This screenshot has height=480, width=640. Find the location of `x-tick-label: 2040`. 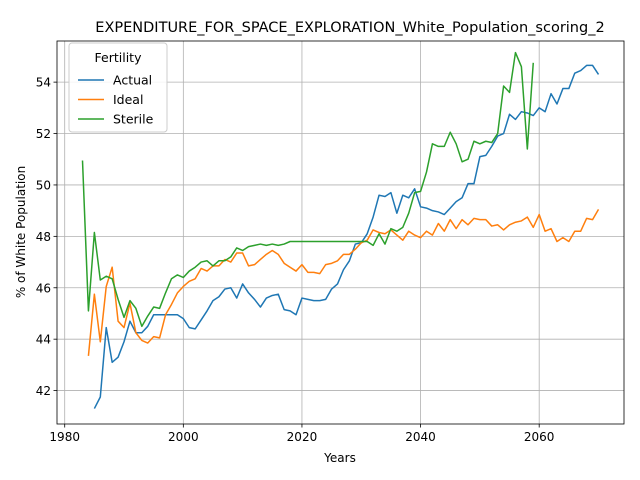

x-tick-label: 2040 is located at coordinates (420, 437).